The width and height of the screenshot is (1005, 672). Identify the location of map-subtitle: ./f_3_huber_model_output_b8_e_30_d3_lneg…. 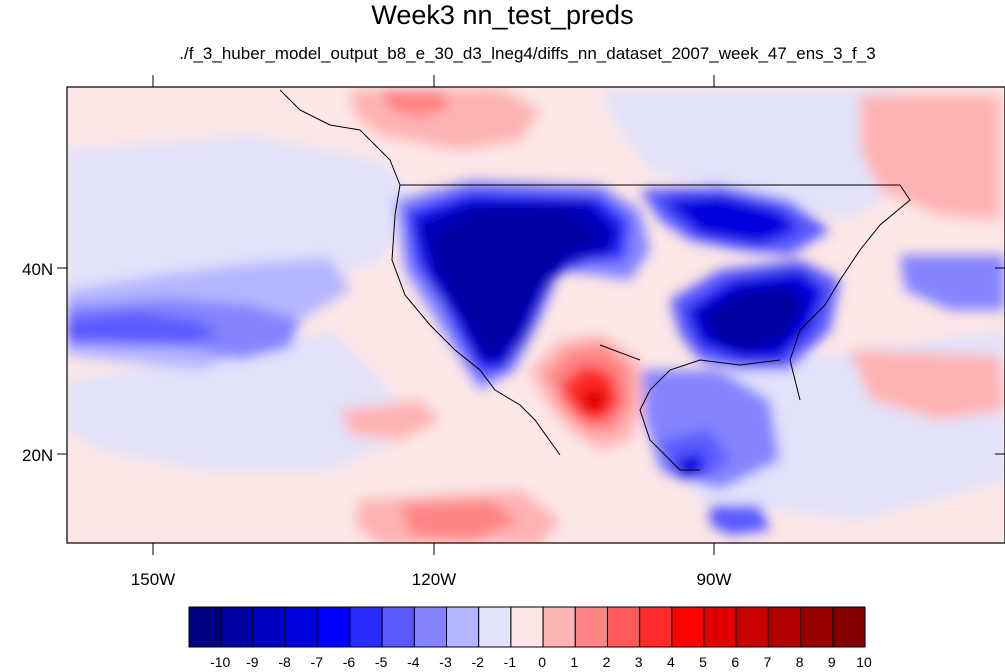
(527, 53).